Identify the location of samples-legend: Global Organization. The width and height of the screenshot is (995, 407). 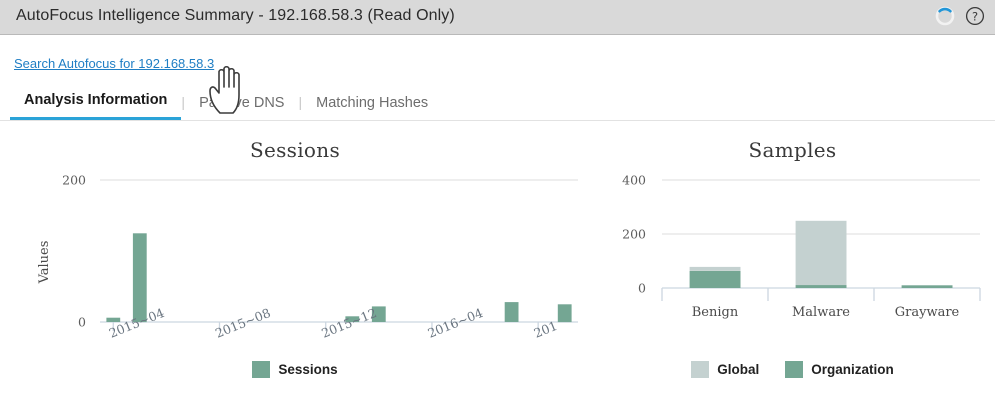
(792, 369).